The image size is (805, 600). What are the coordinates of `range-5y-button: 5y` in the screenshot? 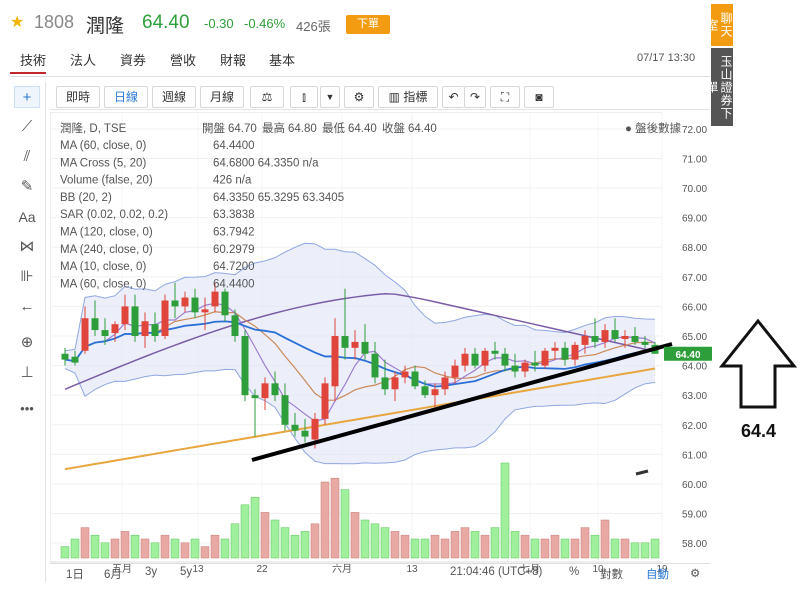 It's located at (186, 572).